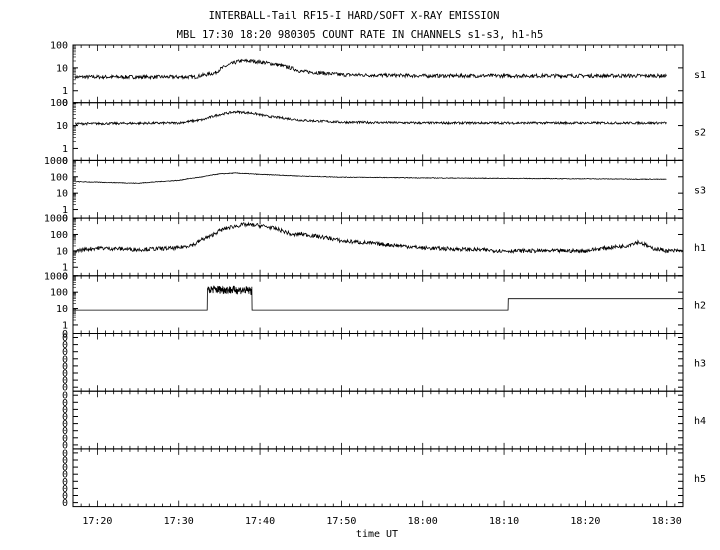 Image resolution: width=720 pixels, height=550 pixels. I want to click on ytick-label-s1: 0, so click(65, 103).